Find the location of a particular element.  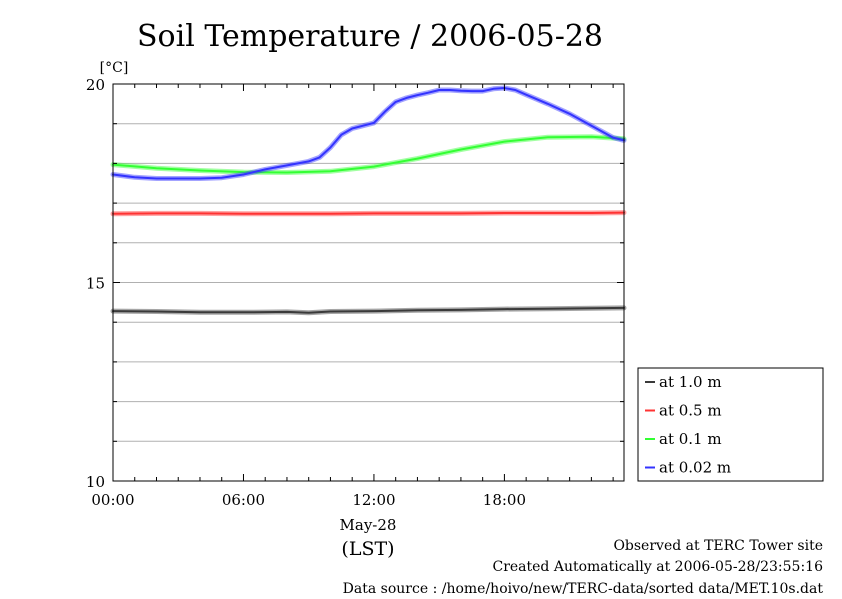

legend: at 1.0 m at 0.5 m at 0.1 m at 0.02 m is located at coordinates (730, 424).